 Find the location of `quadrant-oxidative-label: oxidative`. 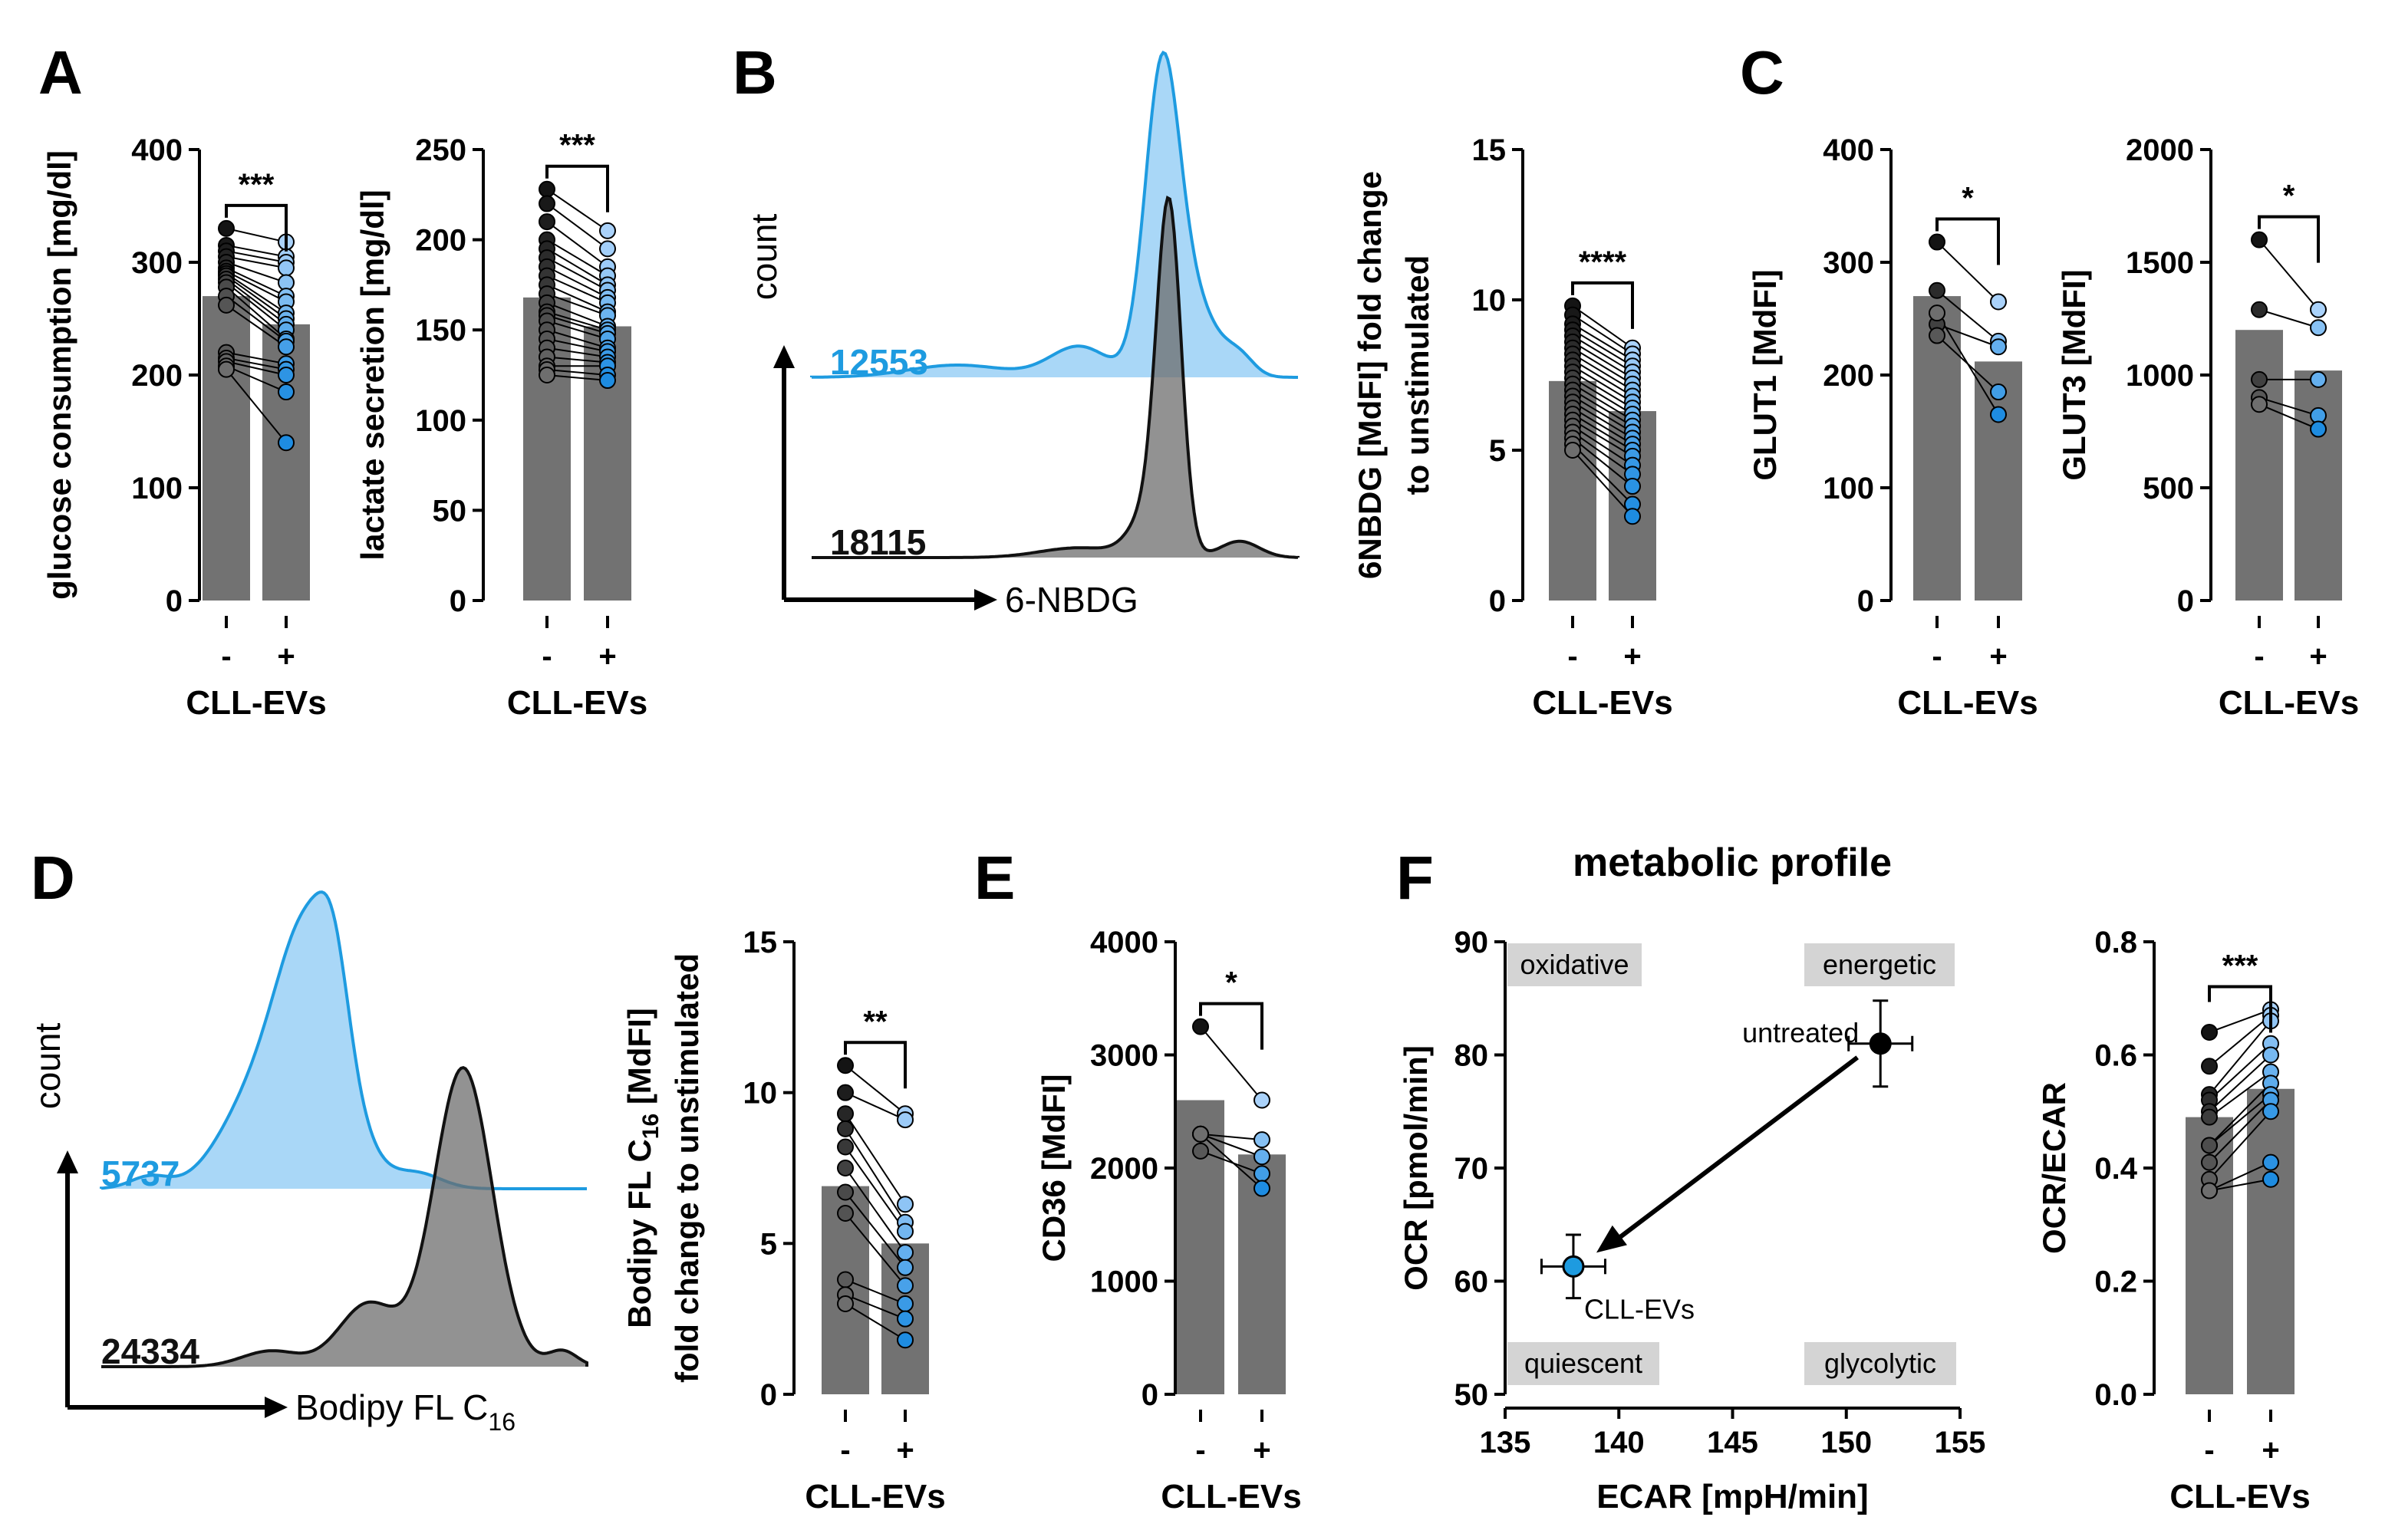

quadrant-oxidative-label: oxidative is located at coordinates (1574, 964).